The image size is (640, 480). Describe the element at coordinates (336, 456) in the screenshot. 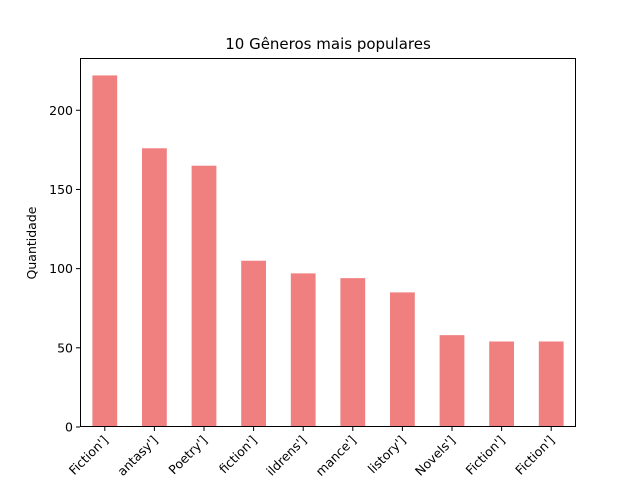

I see `x-tick-label-5: mance']` at that location.